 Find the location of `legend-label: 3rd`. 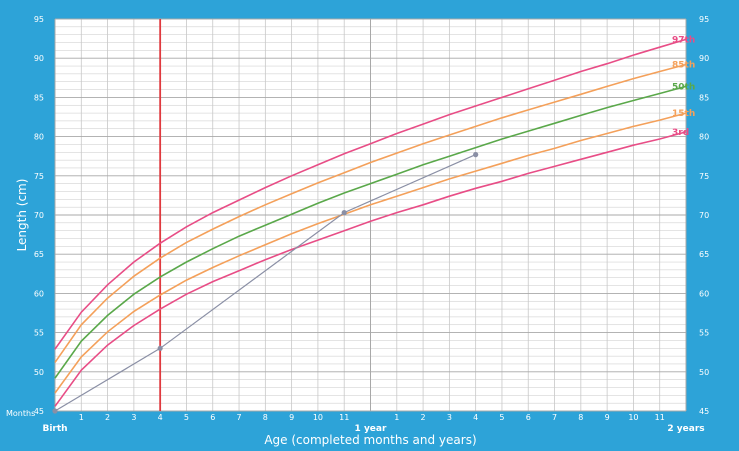

legend-label: 3rd is located at coordinates (680, 133).